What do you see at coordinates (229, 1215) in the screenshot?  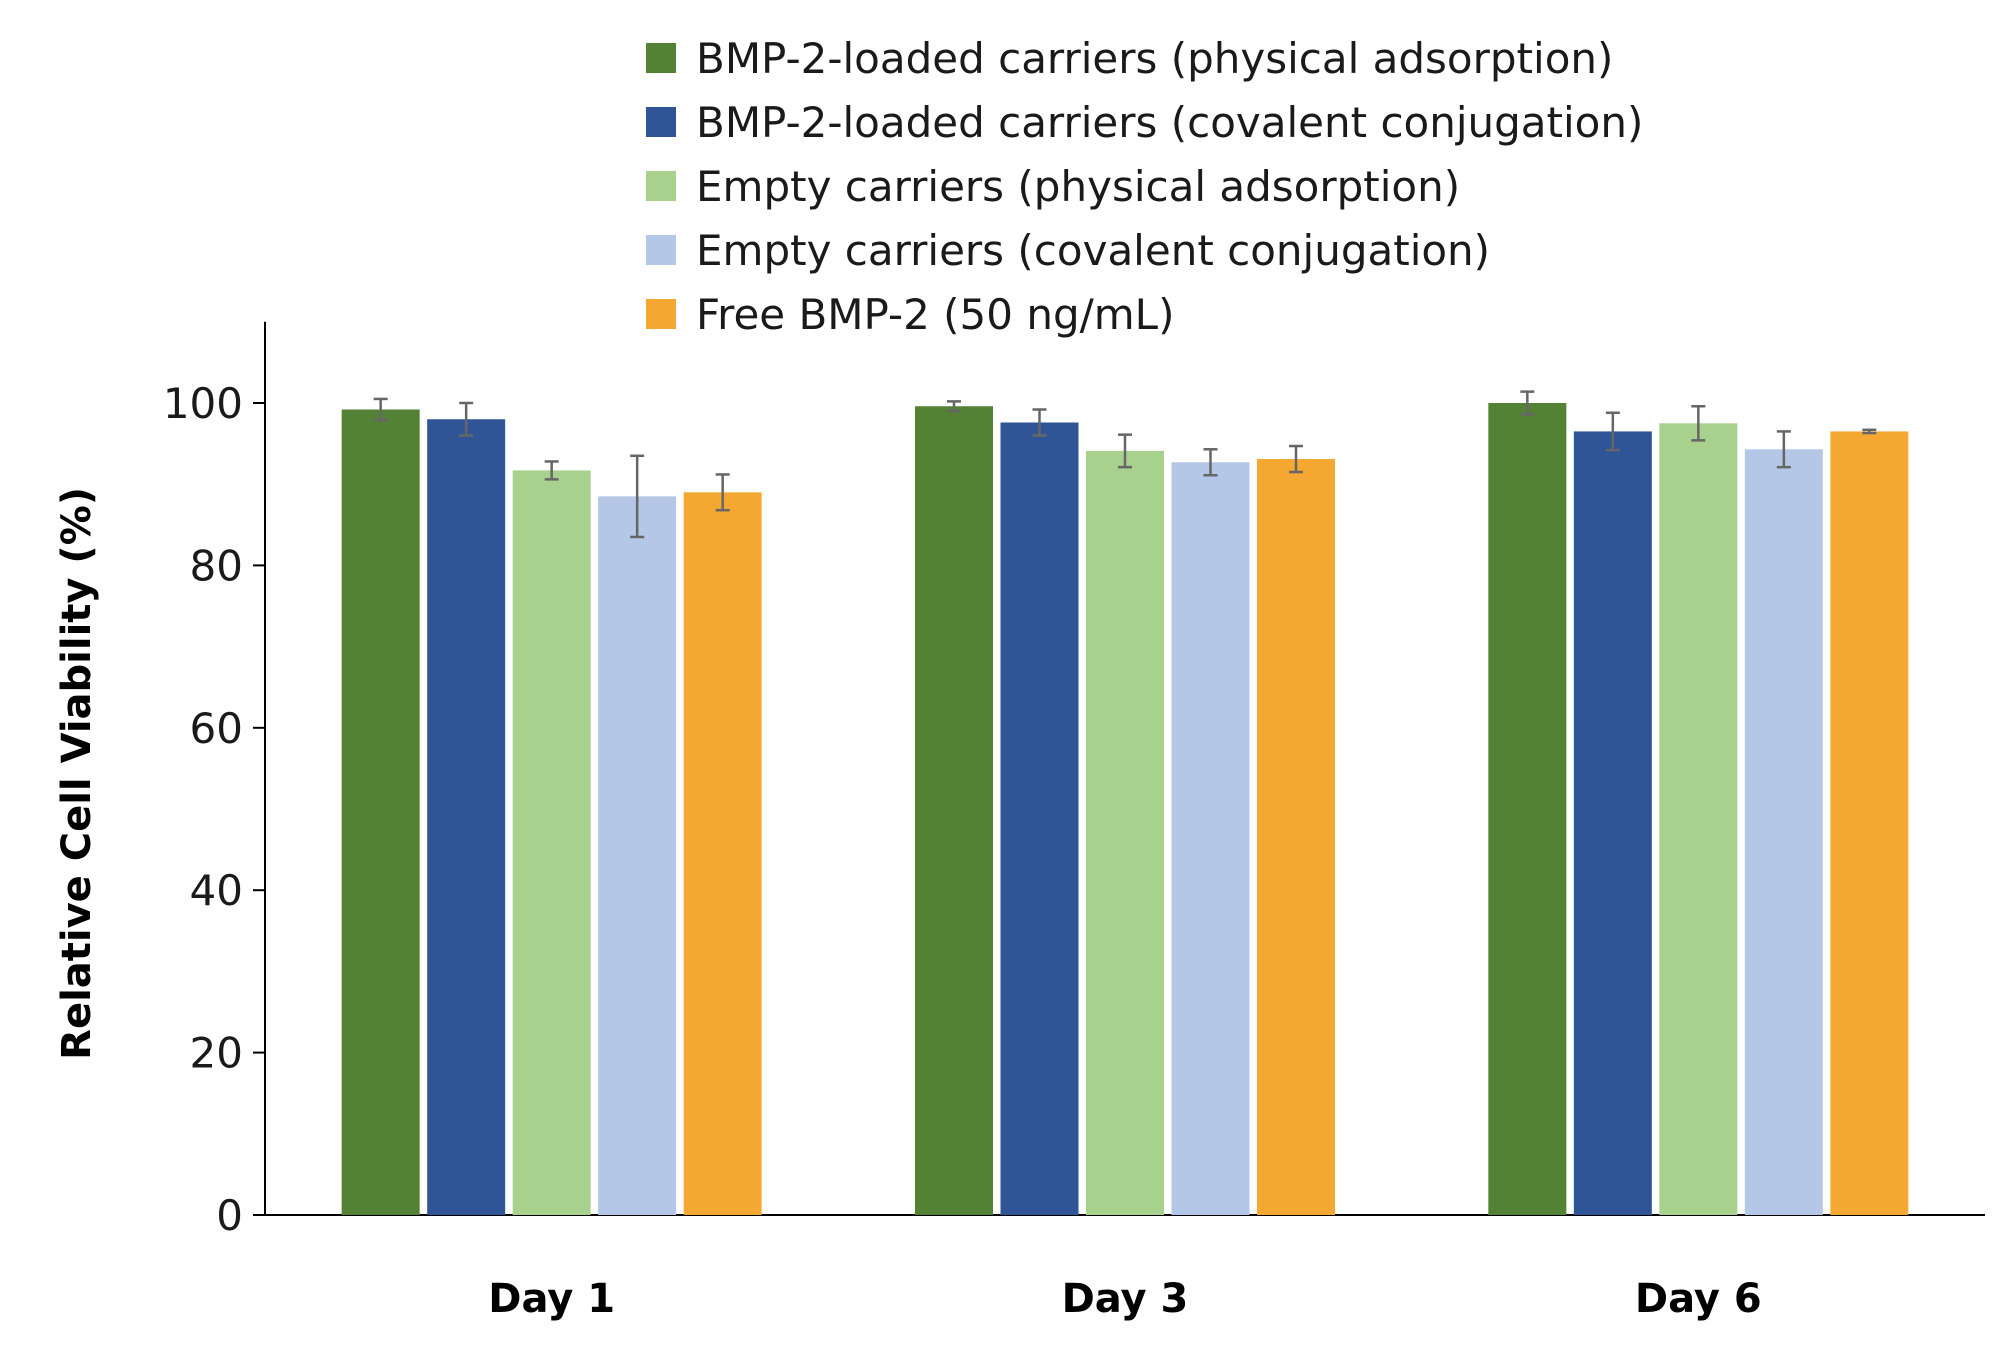 I see `y-tick-label: 0` at bounding box center [229, 1215].